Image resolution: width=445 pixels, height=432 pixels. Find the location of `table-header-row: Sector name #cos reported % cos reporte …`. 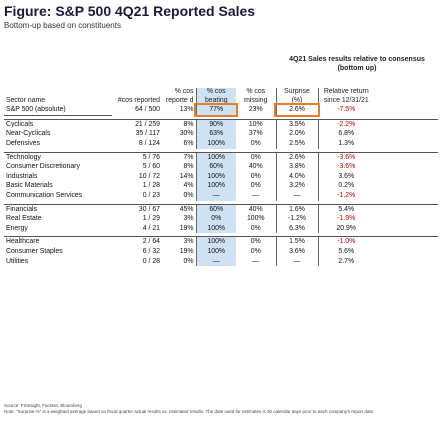

table-header-row: Sector name #cos reported % cos reporte … is located at coordinates (221, 97).